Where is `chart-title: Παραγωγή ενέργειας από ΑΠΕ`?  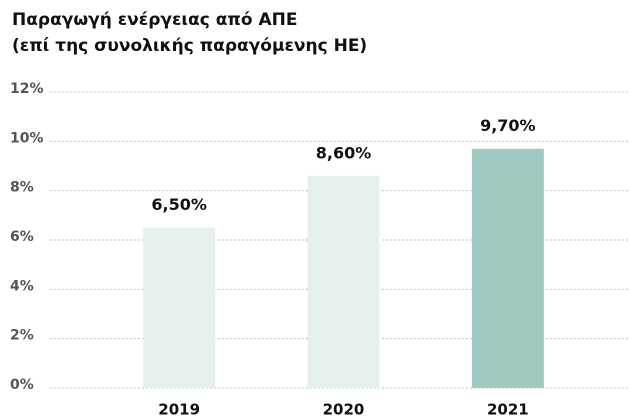 chart-title: Παραγωγή ενέργειας από ΑΠΕ is located at coordinates (154, 20).